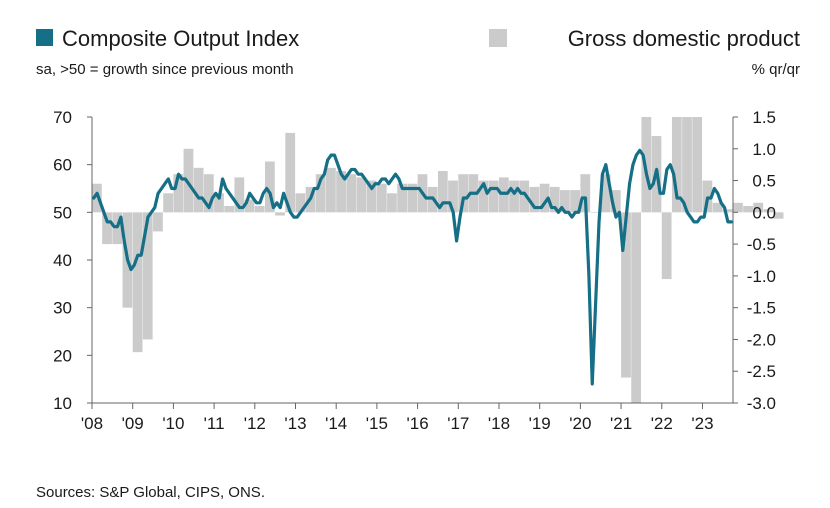 This screenshot has width=830, height=508. I want to click on left-axis-ticks: 70 60 50 40 30 20 10, so click(72, 260).